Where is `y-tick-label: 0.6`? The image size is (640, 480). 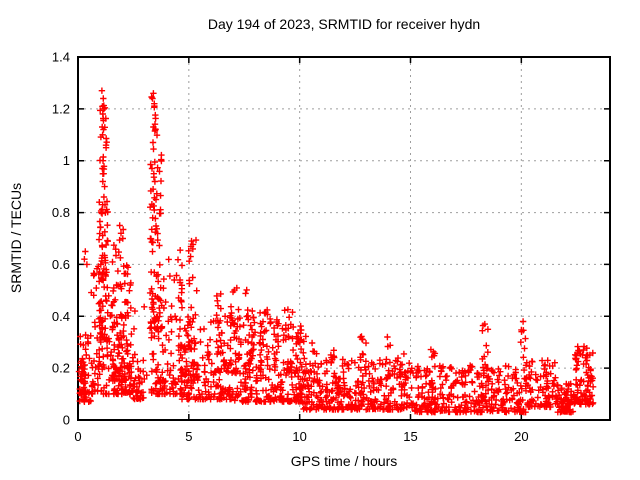
y-tick-label: 0.6 is located at coordinates (61, 264).